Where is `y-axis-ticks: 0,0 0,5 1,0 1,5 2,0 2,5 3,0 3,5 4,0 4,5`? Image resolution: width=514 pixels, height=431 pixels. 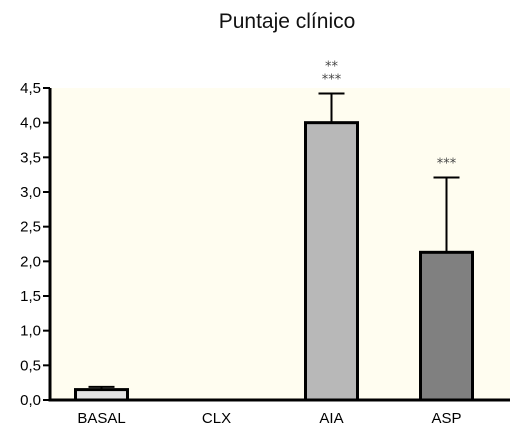
y-axis-ticks: 0,0 0,5 1,0 1,5 2,0 2,5 3,0 3,5 4,0 4,5 is located at coordinates (35, 244).